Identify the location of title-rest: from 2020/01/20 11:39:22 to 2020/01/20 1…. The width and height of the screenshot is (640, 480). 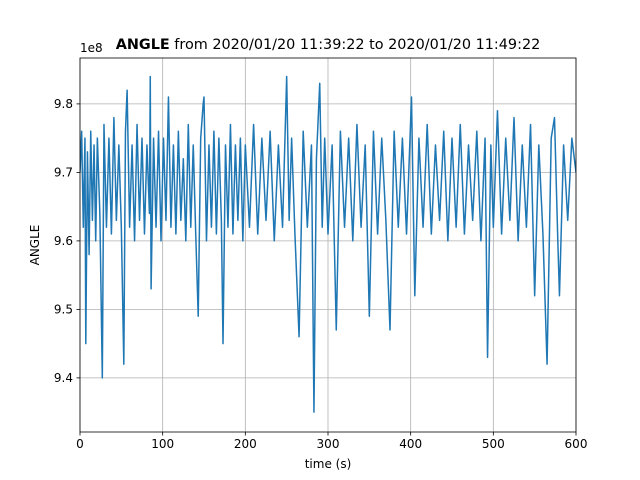
(357, 45).